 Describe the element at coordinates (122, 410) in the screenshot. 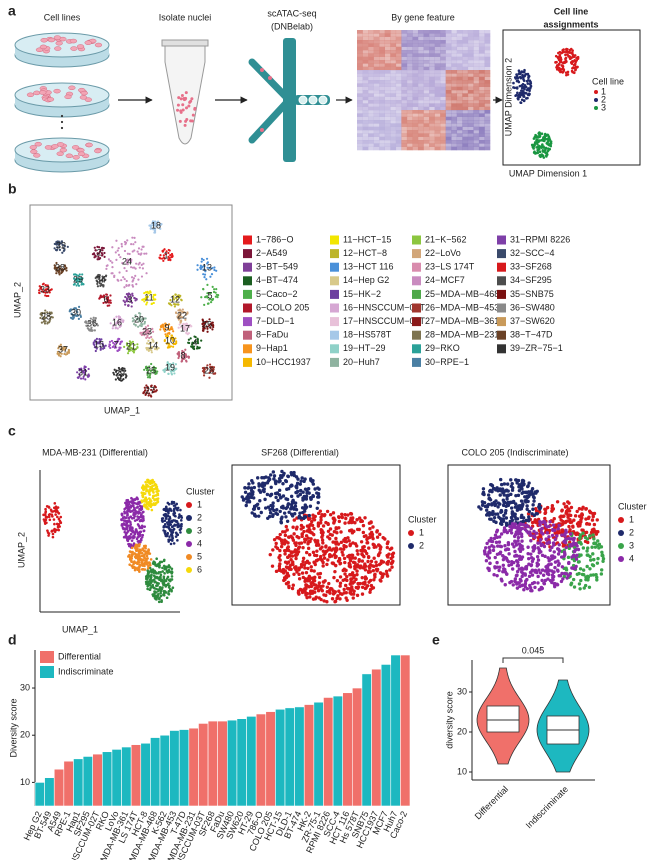

I see `axis-label: UMAP_1` at that location.